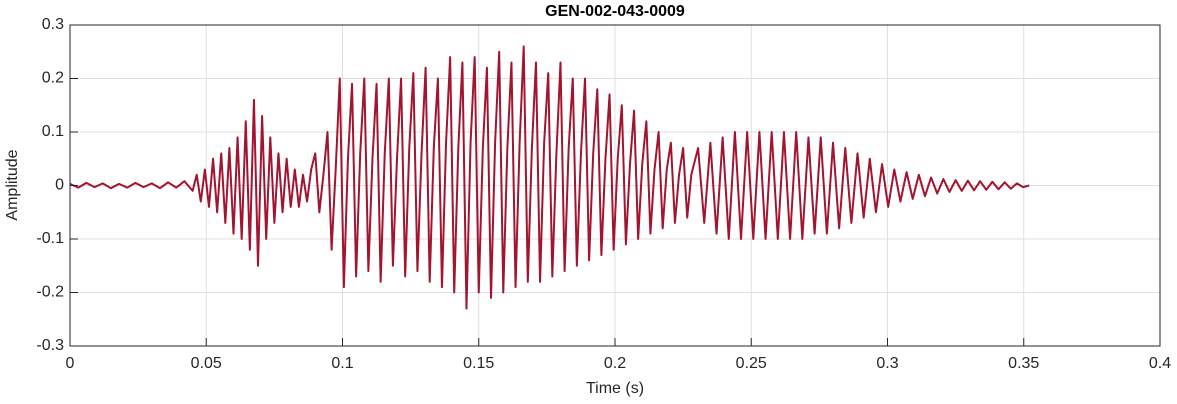 This screenshot has width=1177, height=404. Describe the element at coordinates (342, 363) in the screenshot. I see `x-tick-label: 0.1` at that location.